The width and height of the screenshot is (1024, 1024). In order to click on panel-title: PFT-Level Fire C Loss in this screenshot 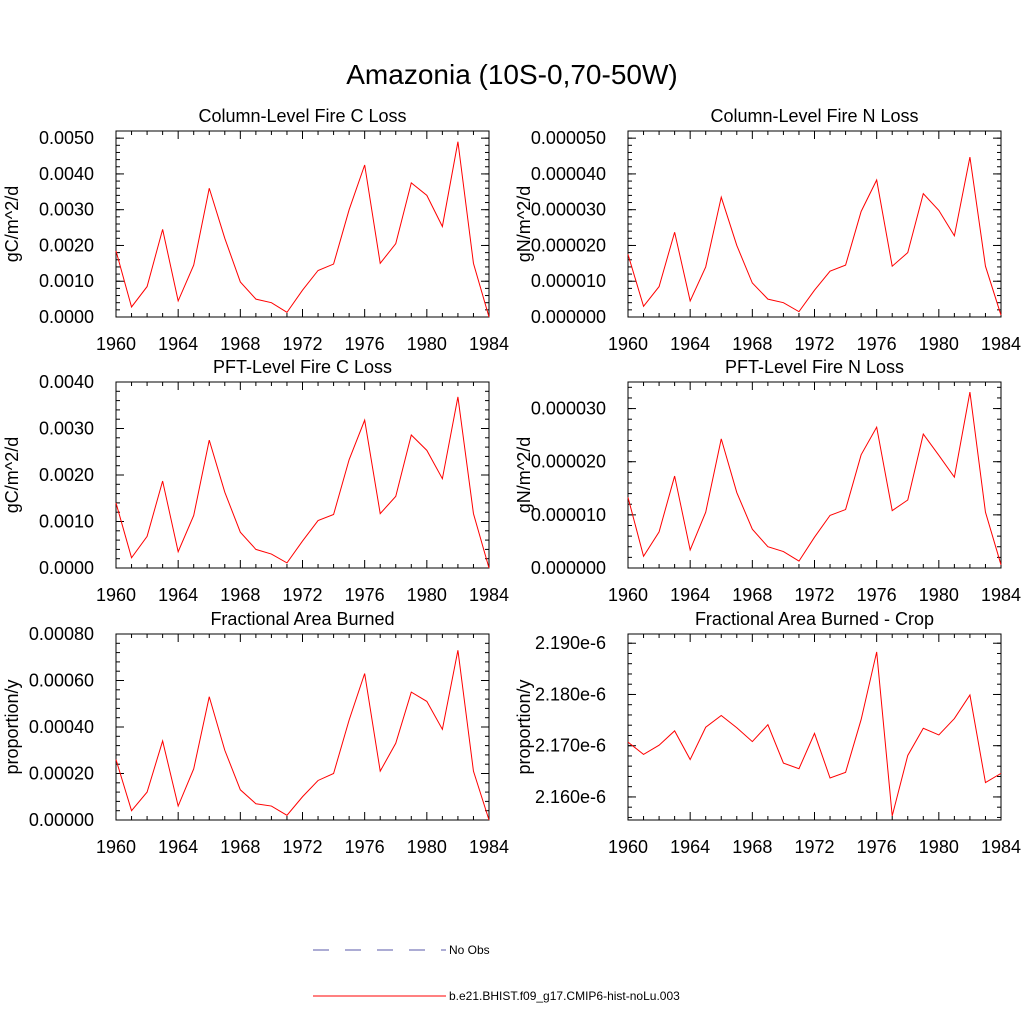, I will do `click(302, 367)`.